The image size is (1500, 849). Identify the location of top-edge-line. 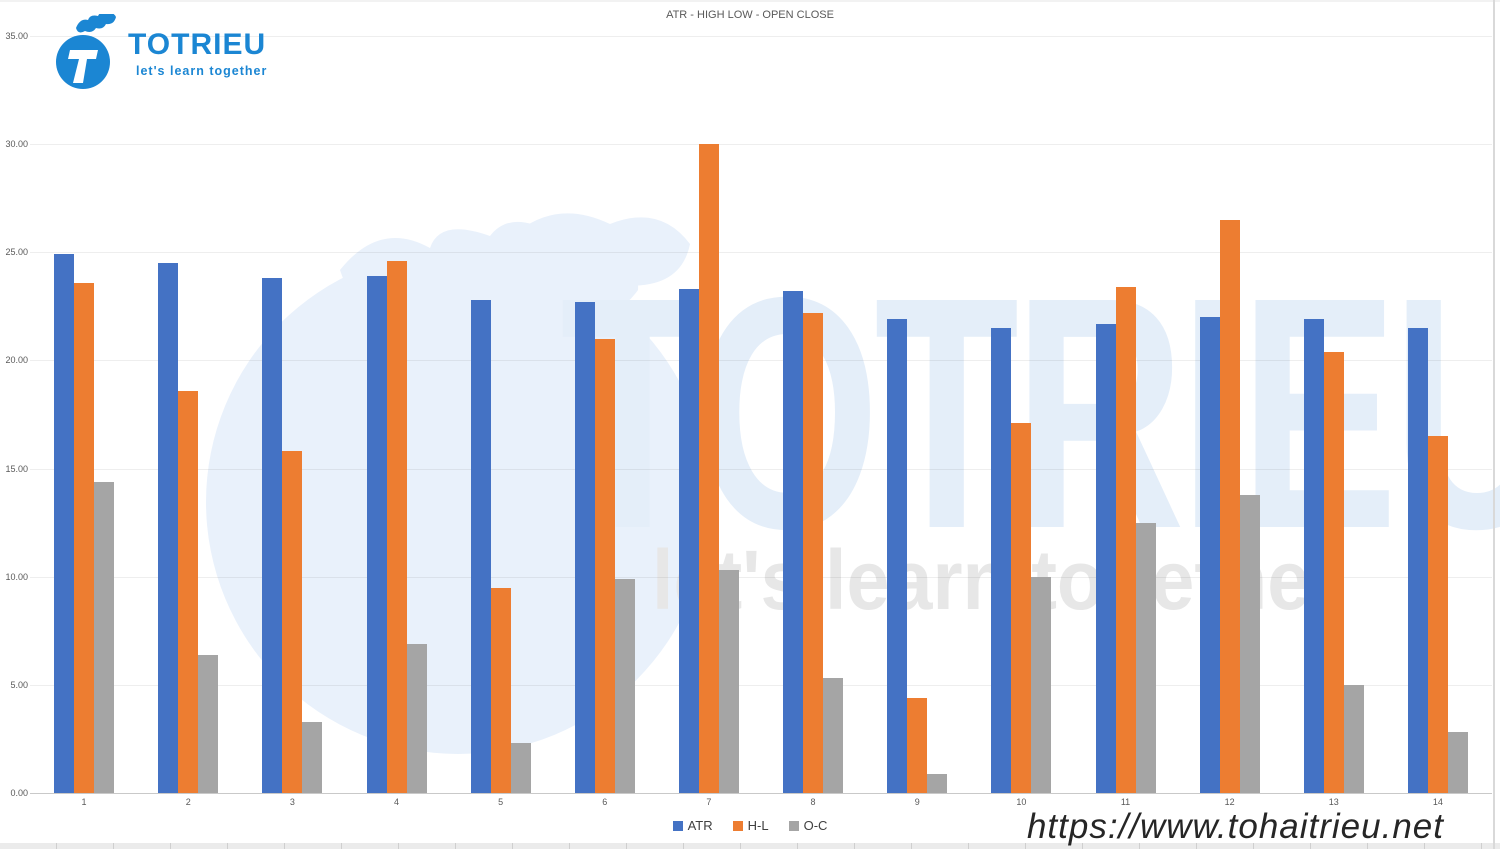
(750, 1).